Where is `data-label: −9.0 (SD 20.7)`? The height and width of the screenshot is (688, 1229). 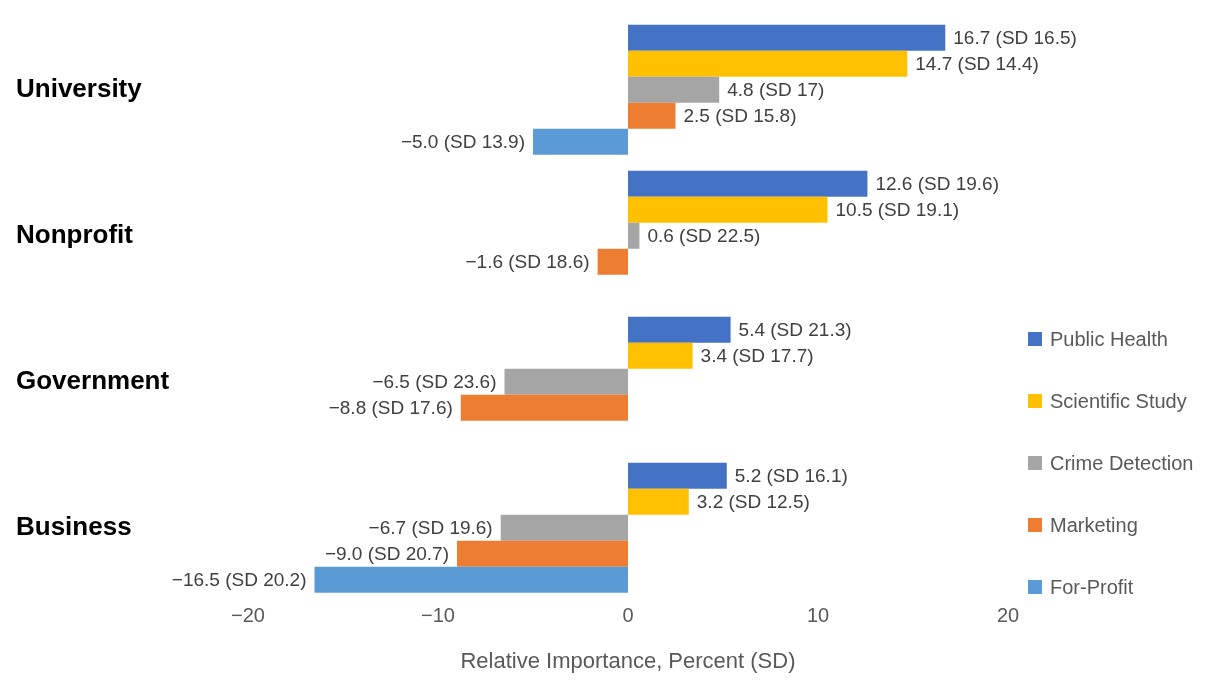 data-label: −9.0 (SD 20.7) is located at coordinates (386, 553).